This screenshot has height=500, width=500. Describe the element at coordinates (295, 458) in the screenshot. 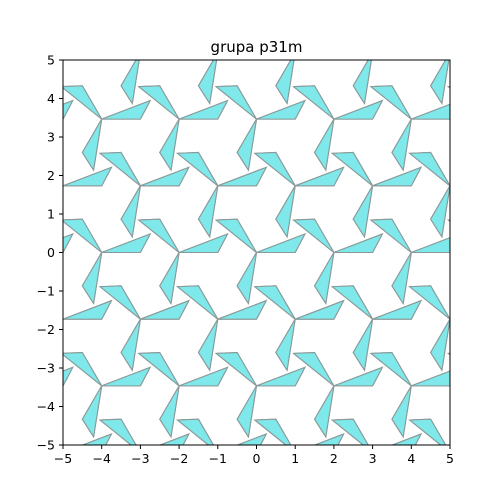

I see `x-tick-label: 1` at that location.